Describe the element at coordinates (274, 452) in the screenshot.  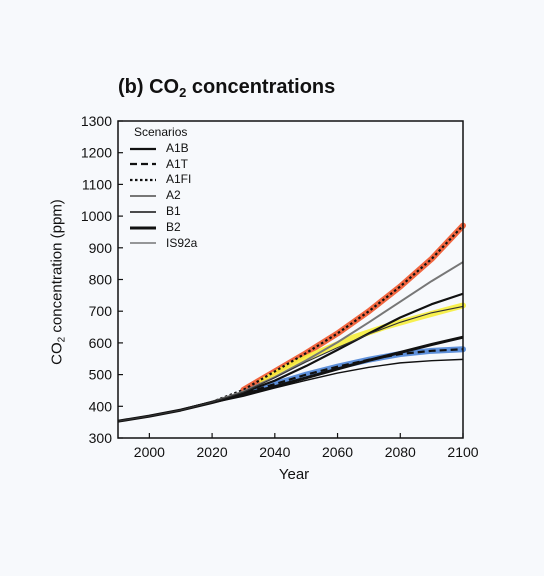
I see `x-tick-label: 2040` at that location.